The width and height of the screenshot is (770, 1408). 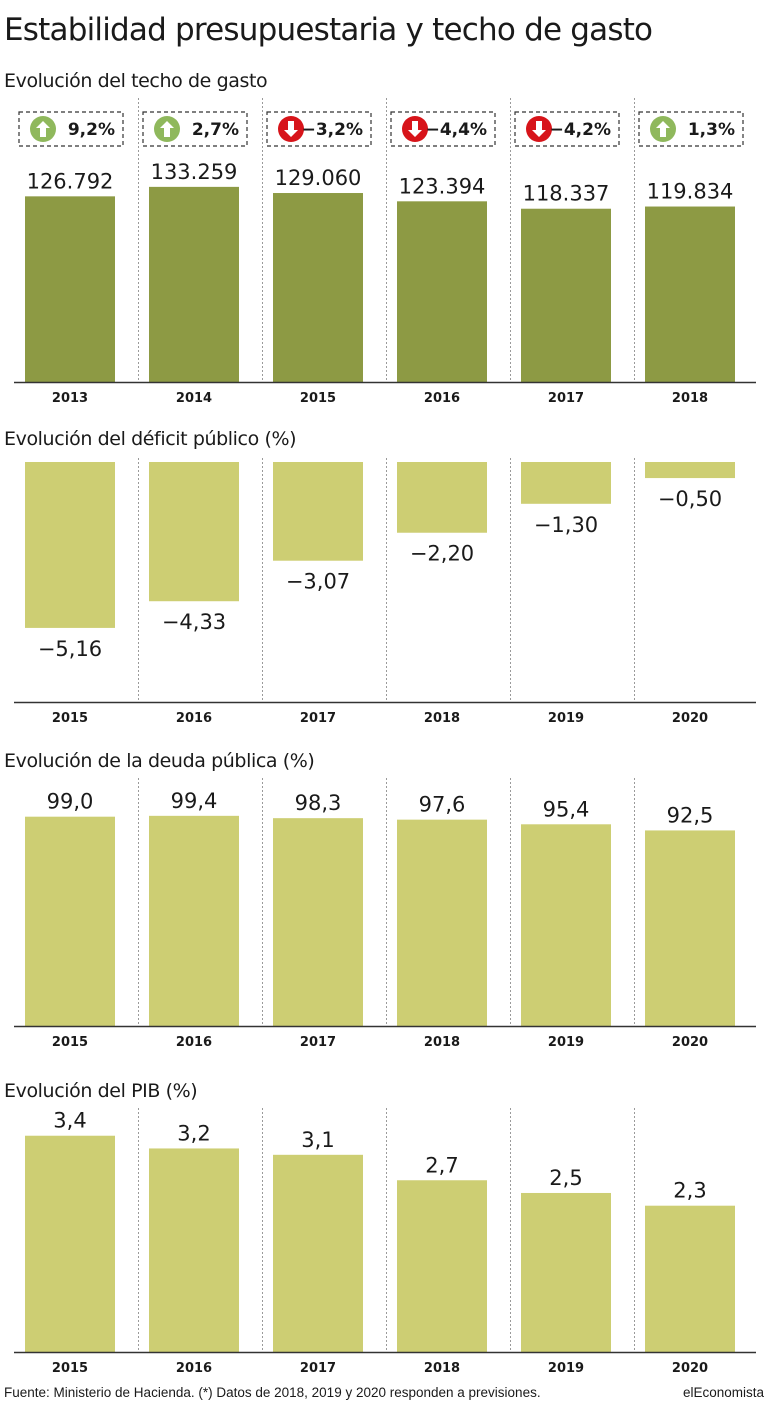 What do you see at coordinates (441, 1165) in the screenshot?
I see `data-label-2018: 2,7` at bounding box center [441, 1165].